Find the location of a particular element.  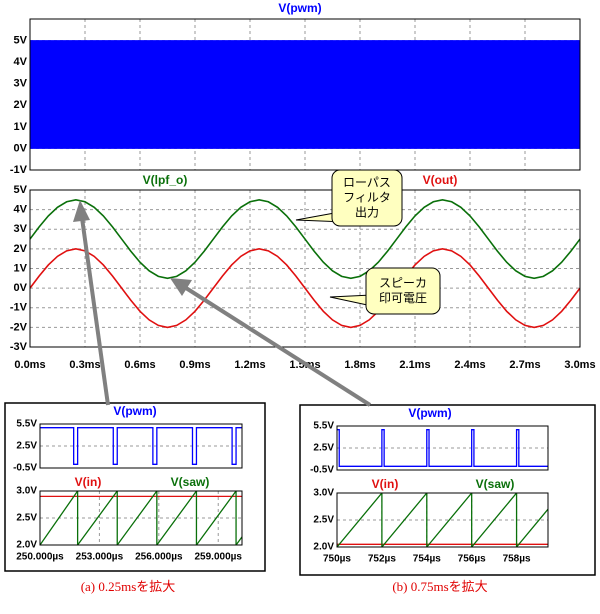

x-tick-label: 256.000µs is located at coordinates (159, 557).